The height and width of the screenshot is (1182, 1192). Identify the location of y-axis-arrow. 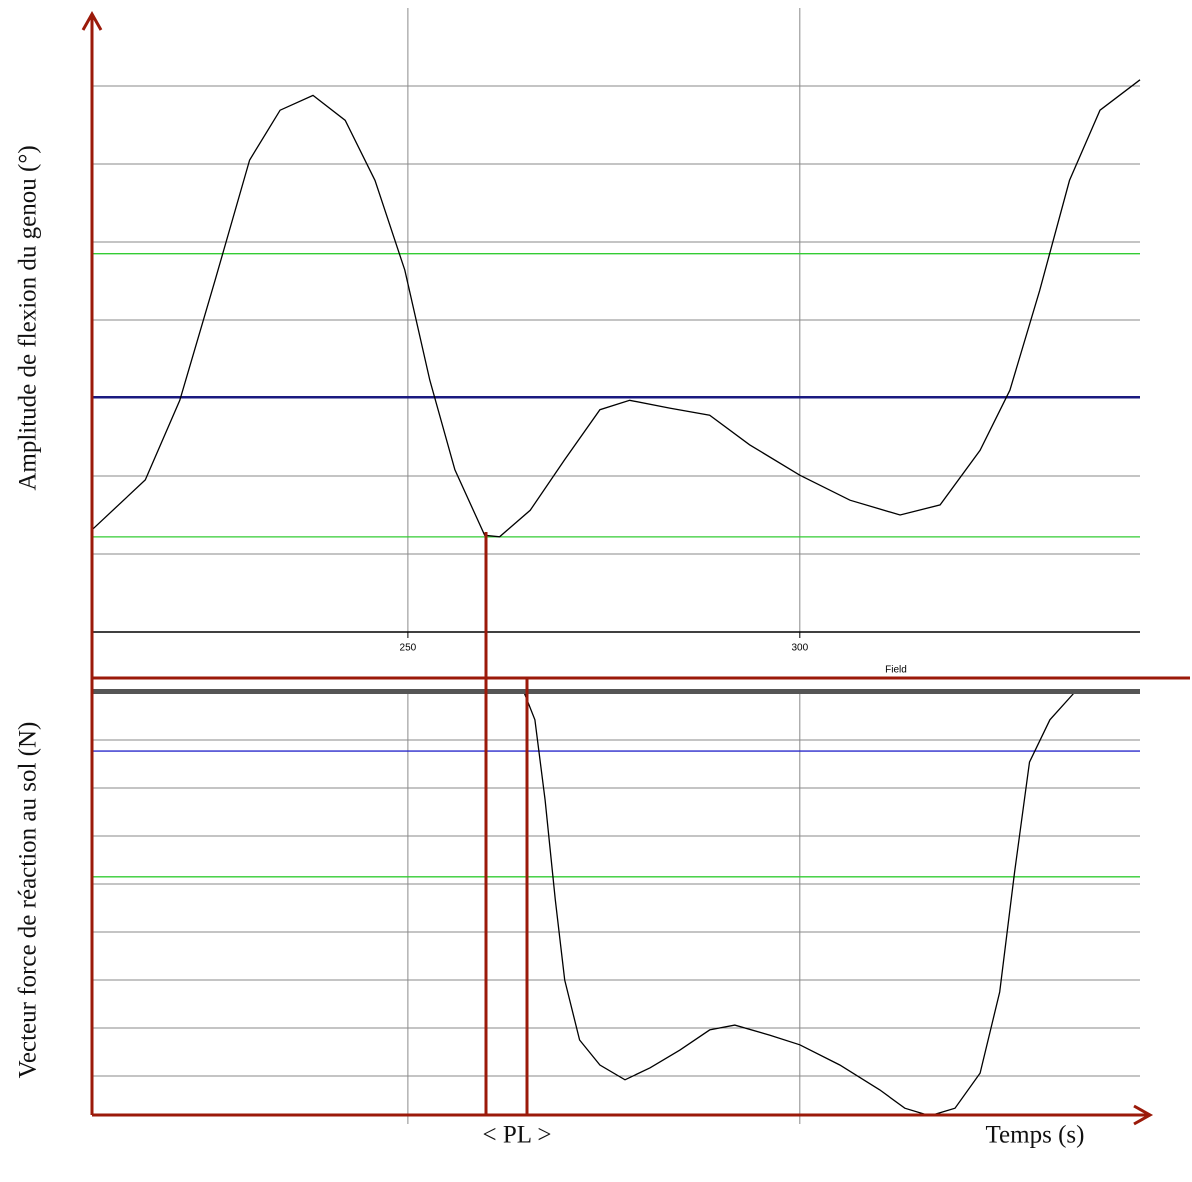
(92, 20).